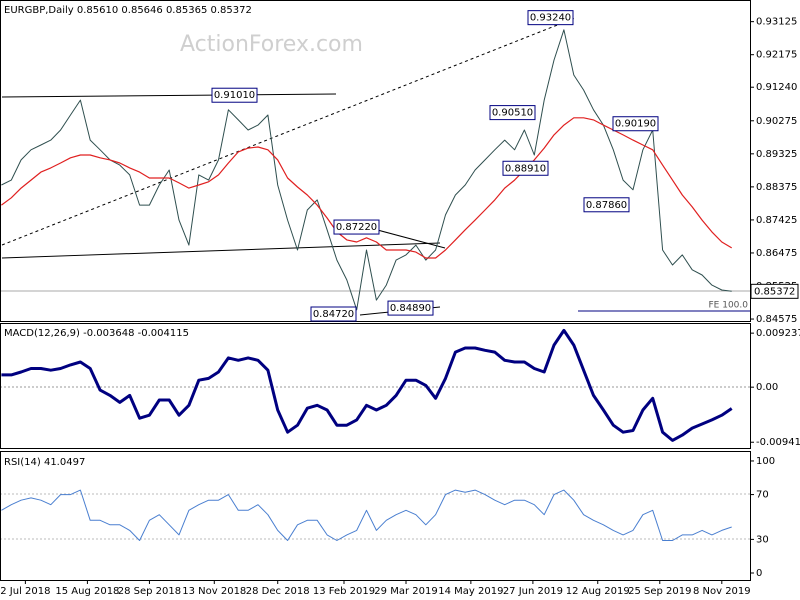  What do you see at coordinates (271, 44) in the screenshot?
I see `watermark: ActionForex.com` at bounding box center [271, 44].